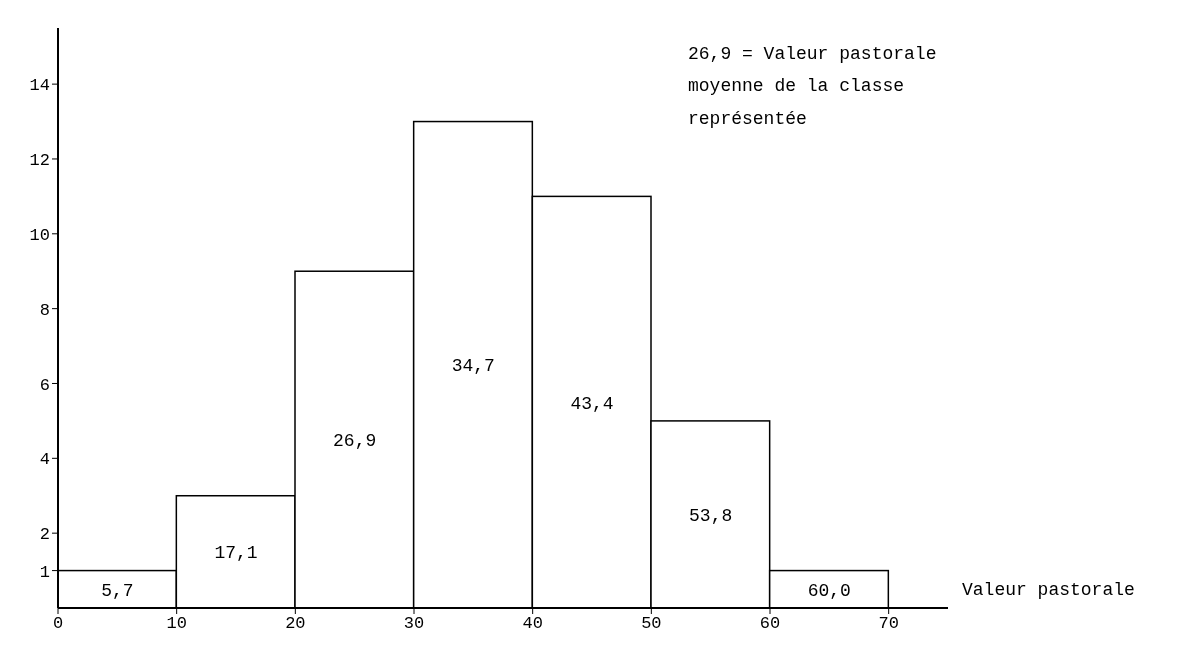  What do you see at coordinates (117, 590) in the screenshot?
I see `annotation: 5,7` at bounding box center [117, 590].